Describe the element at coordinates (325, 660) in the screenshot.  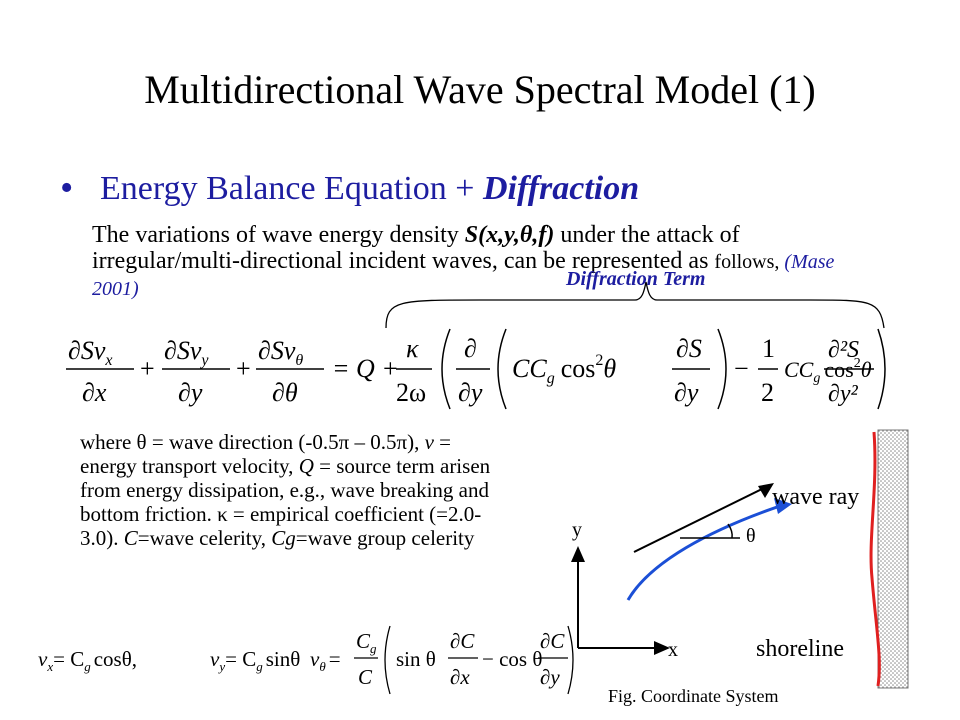
I see `vtheta-eq: vθ =` at that location.